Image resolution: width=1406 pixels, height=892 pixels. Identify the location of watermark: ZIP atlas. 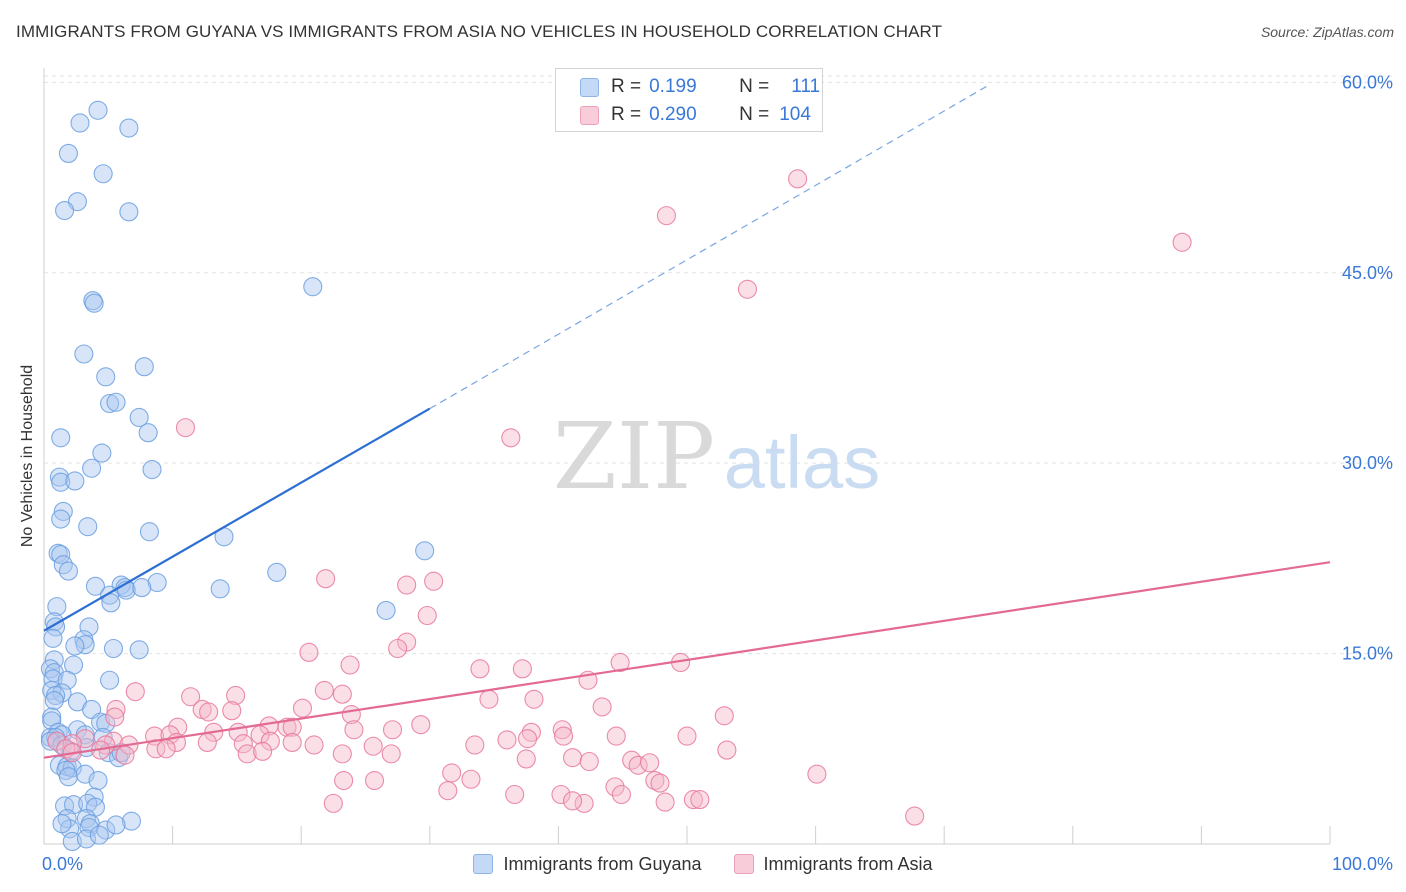
(716, 456).